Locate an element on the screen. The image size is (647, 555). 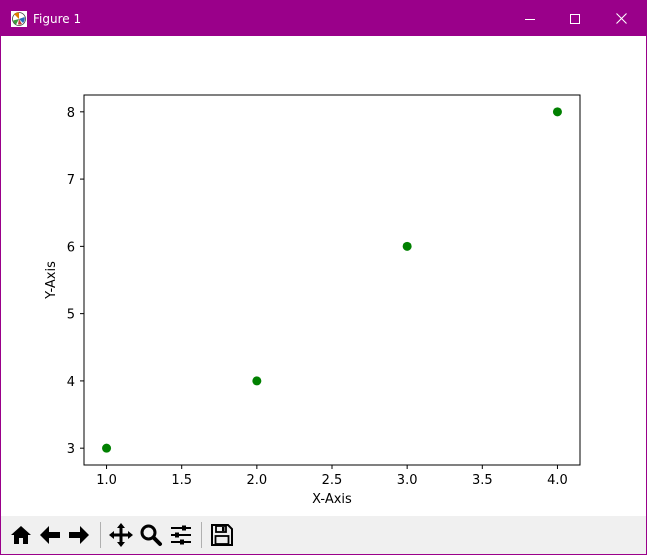
maximize-icon is located at coordinates (575, 18).